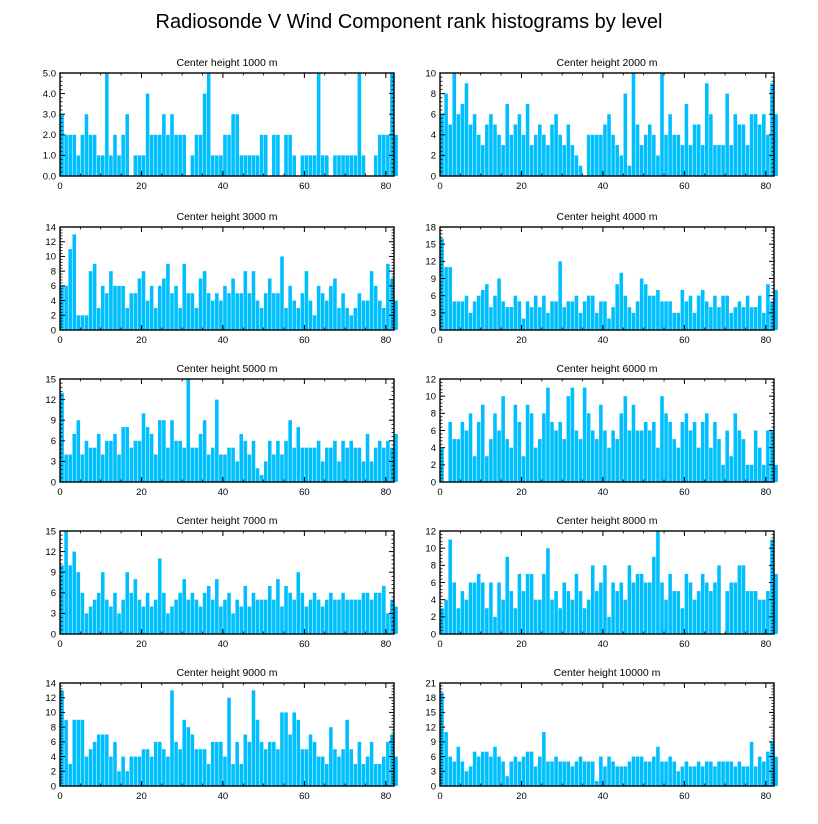 This screenshot has width=818, height=824. What do you see at coordinates (521, 796) in the screenshot?
I see `x-tick-label: 20` at bounding box center [521, 796].